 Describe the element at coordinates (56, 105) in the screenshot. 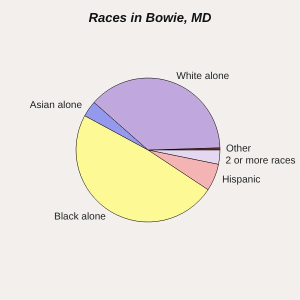

I see `slice-label: Asian alone` at that location.